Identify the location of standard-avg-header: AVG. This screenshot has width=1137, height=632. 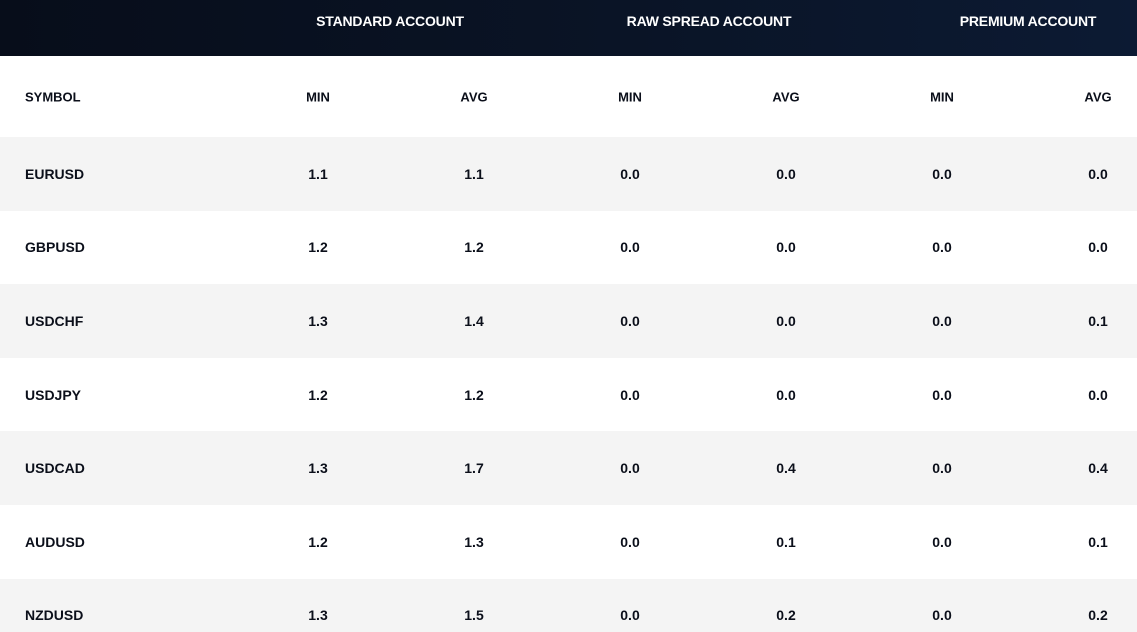
(474, 96).